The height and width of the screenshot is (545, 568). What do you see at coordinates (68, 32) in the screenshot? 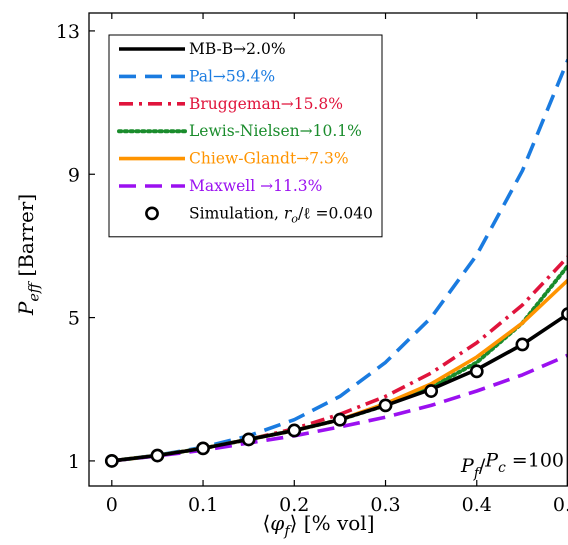
I see `y-tick-label: 13` at bounding box center [68, 32].